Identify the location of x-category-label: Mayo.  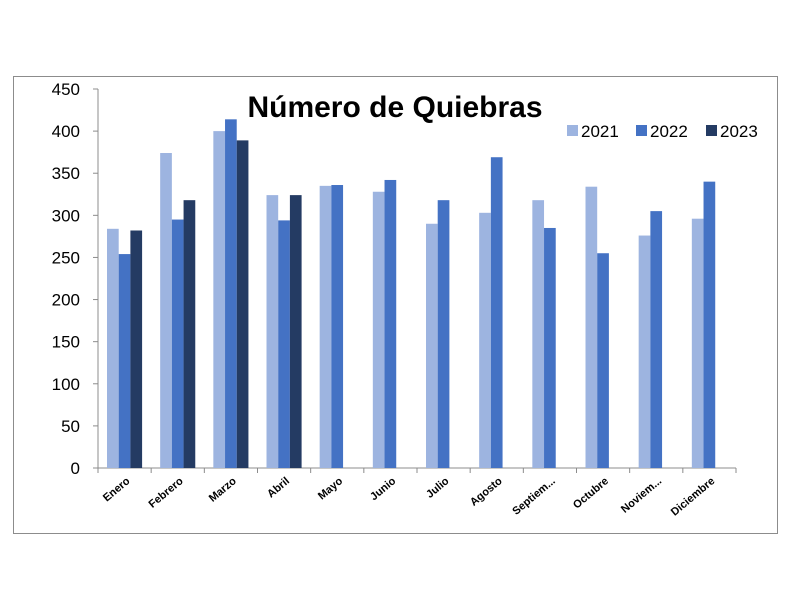
(330, 488).